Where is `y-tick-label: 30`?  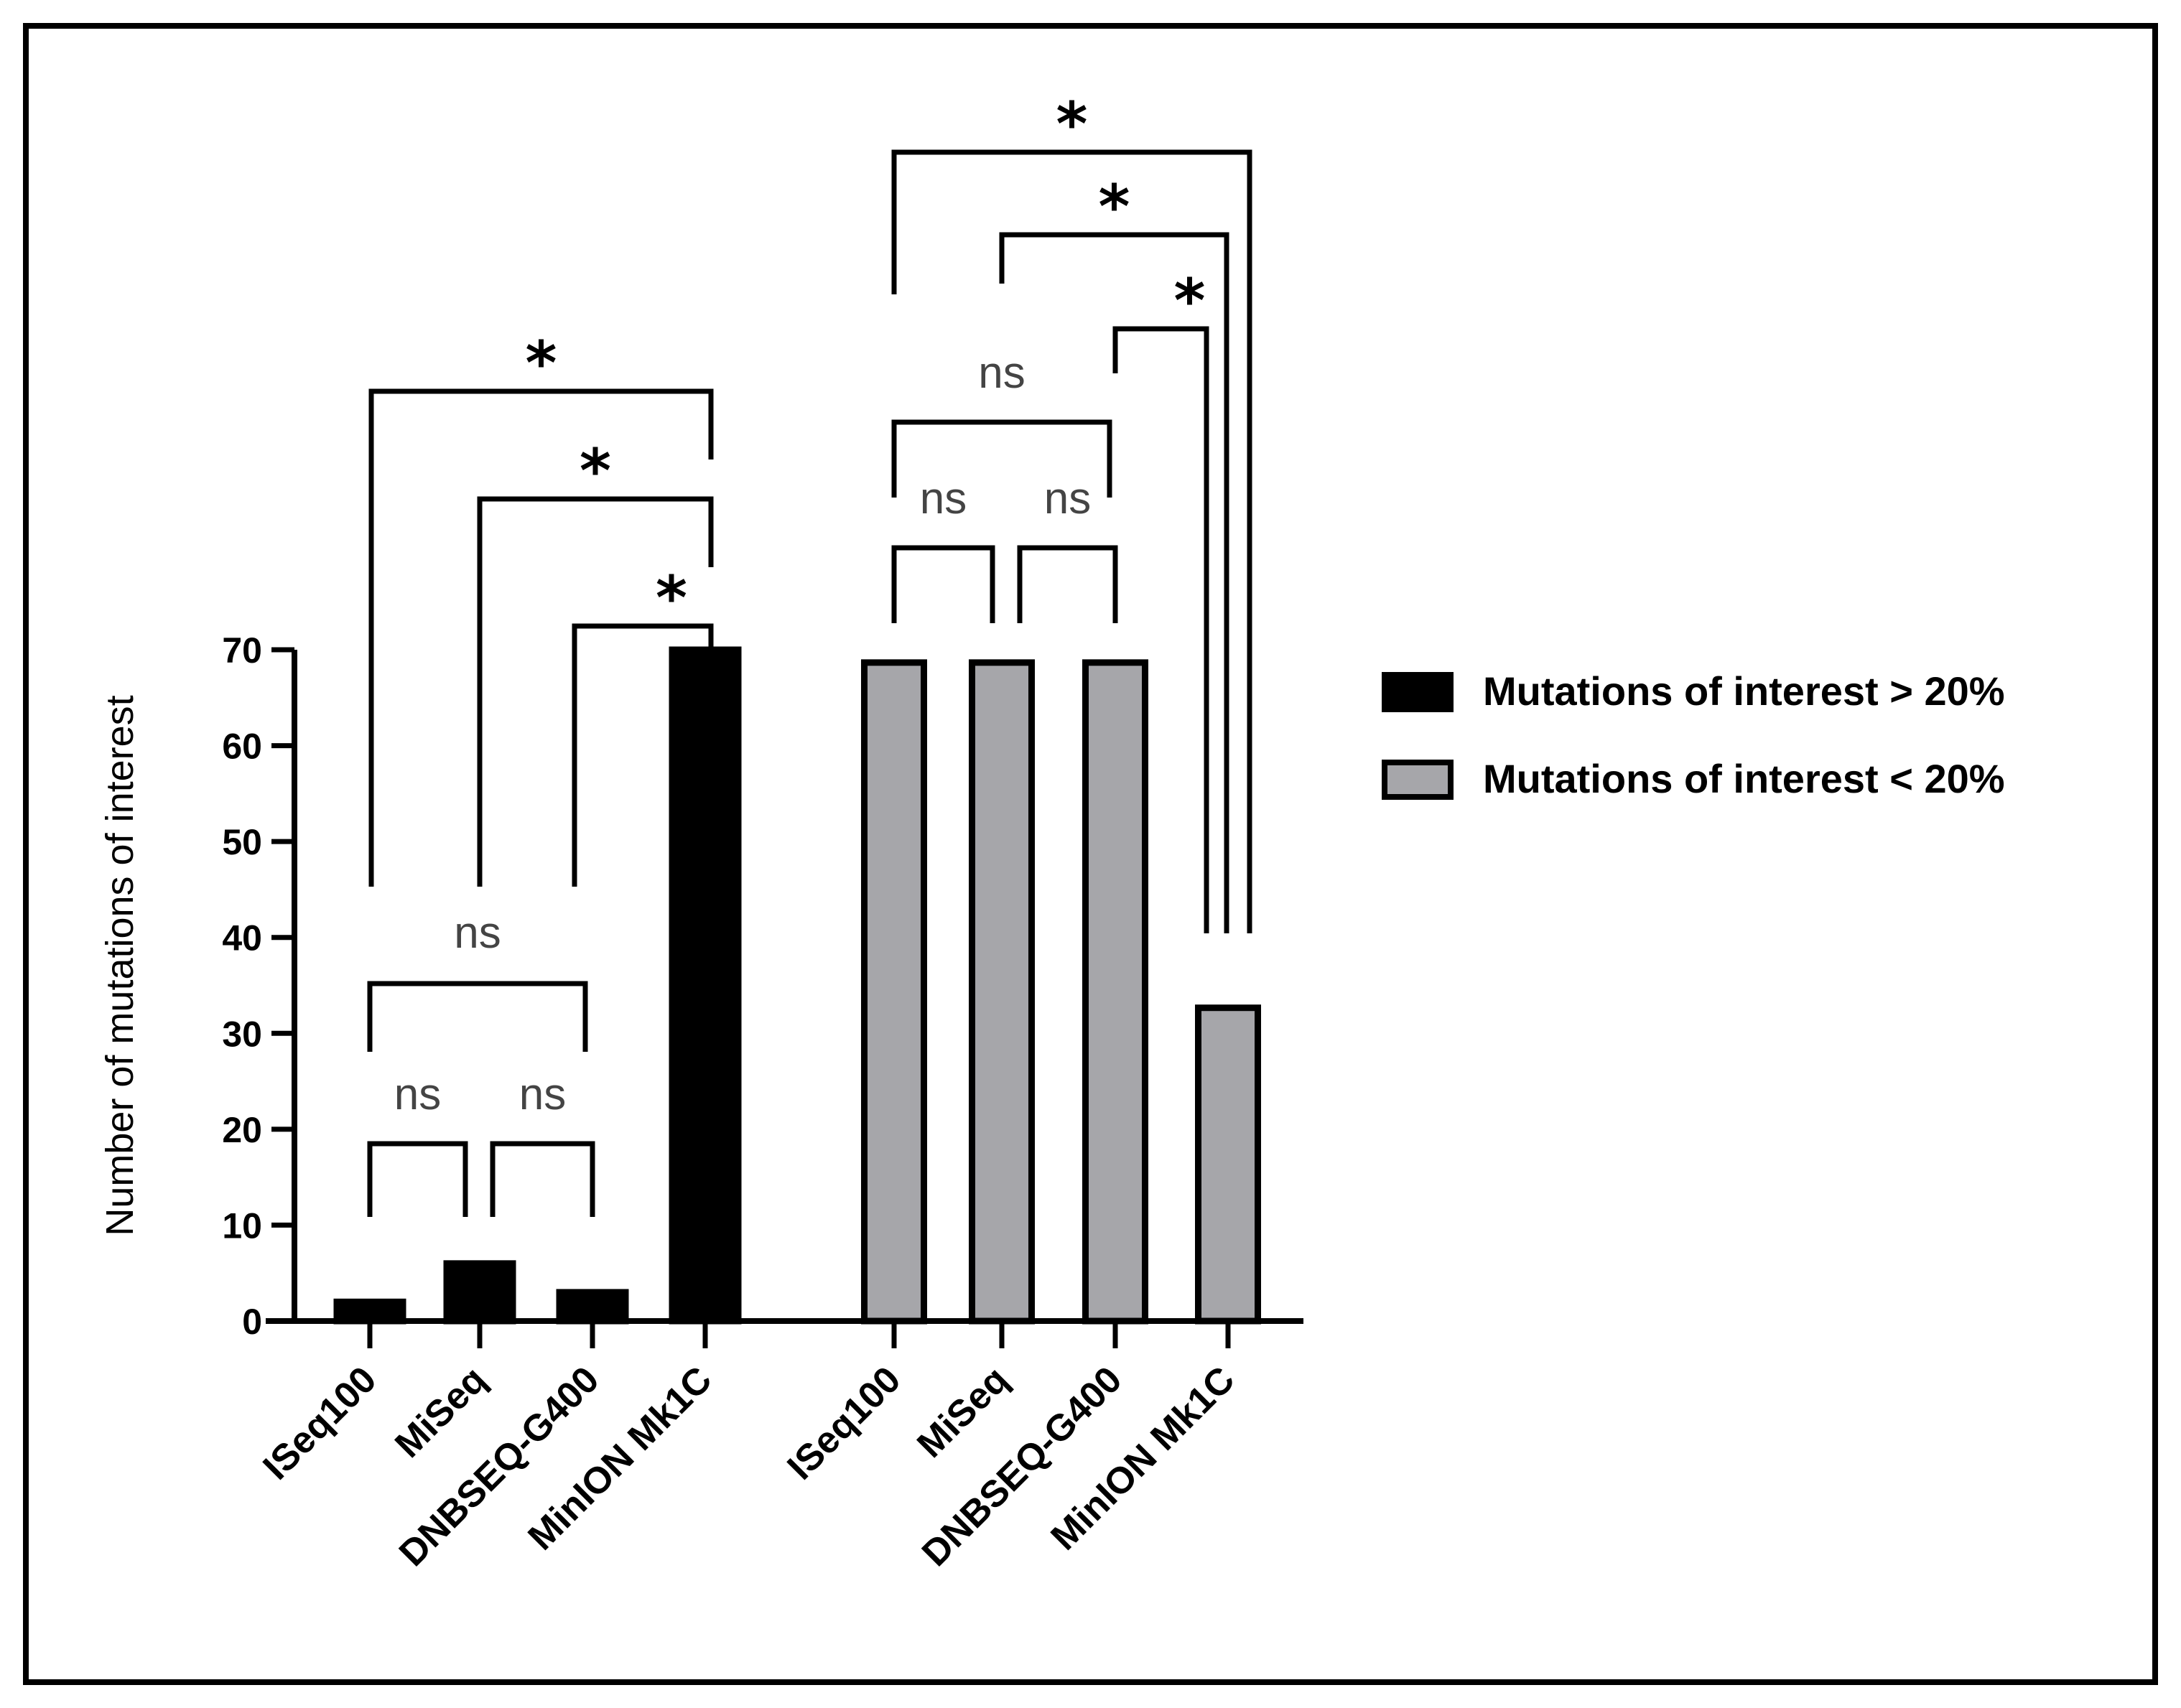
y-tick-label: 30 is located at coordinates (242, 1034).